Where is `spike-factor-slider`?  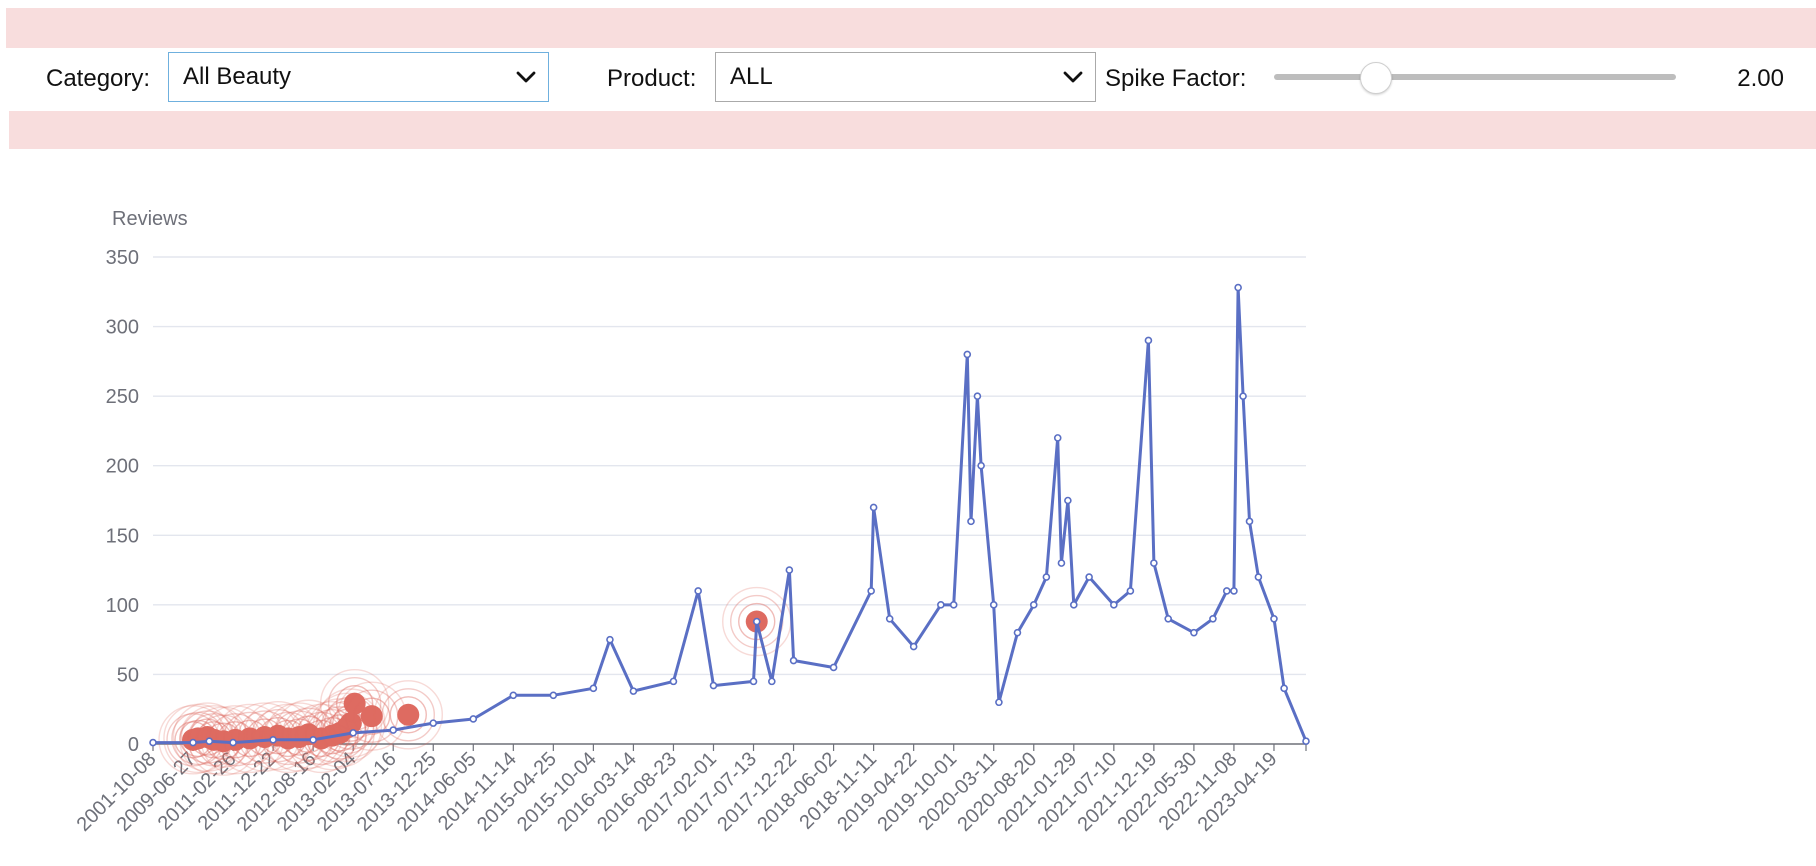 spike-factor-slider is located at coordinates (1475, 78).